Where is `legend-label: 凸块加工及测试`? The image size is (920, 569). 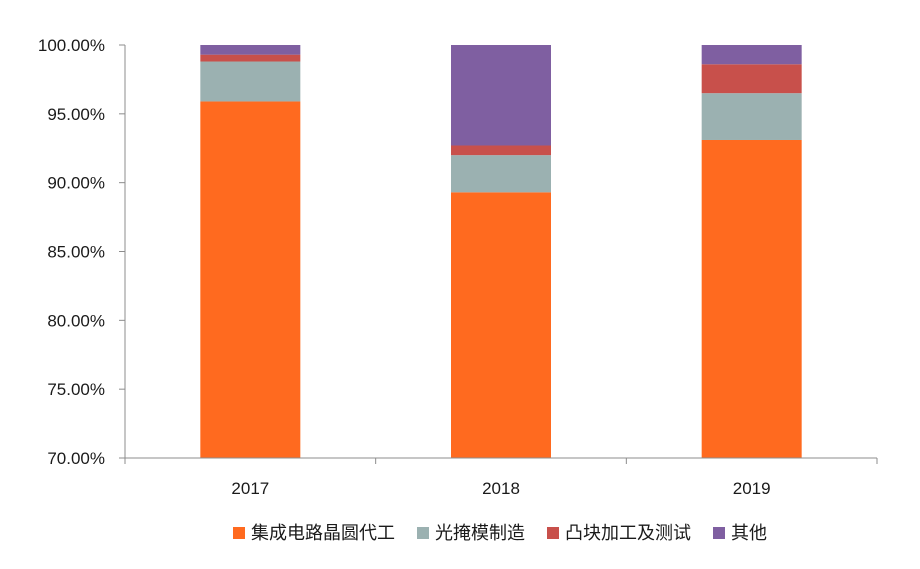
legend-label: 凸块加工及测试 is located at coordinates (628, 533).